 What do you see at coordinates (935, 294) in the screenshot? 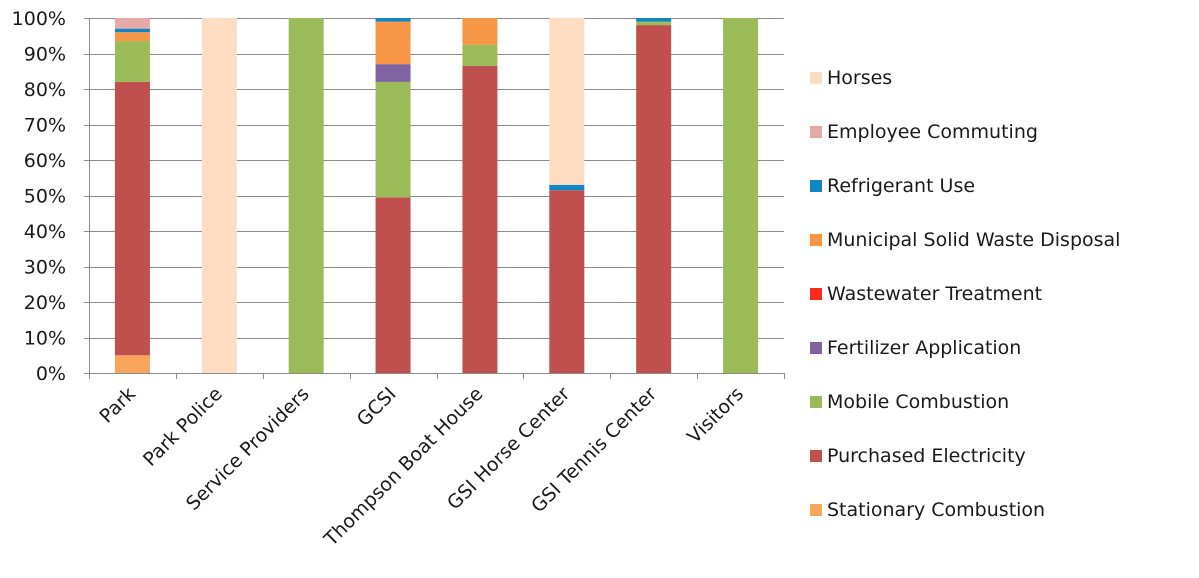
I see `legend-label: Wastewater Treatment` at bounding box center [935, 294].